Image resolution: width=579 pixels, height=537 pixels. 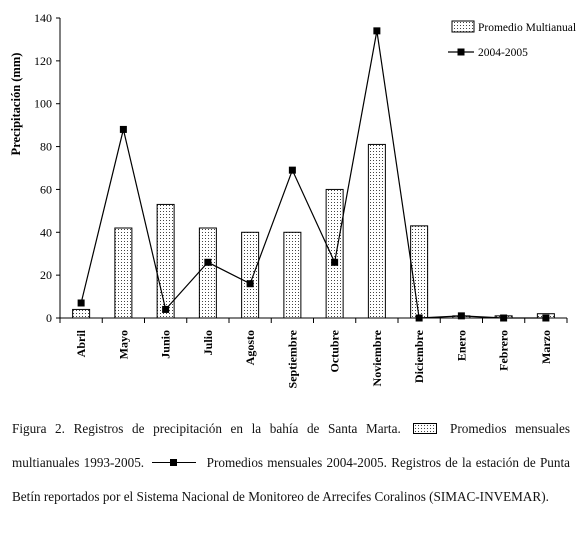 I want to click on marker-septiembre, so click(x=292, y=170).